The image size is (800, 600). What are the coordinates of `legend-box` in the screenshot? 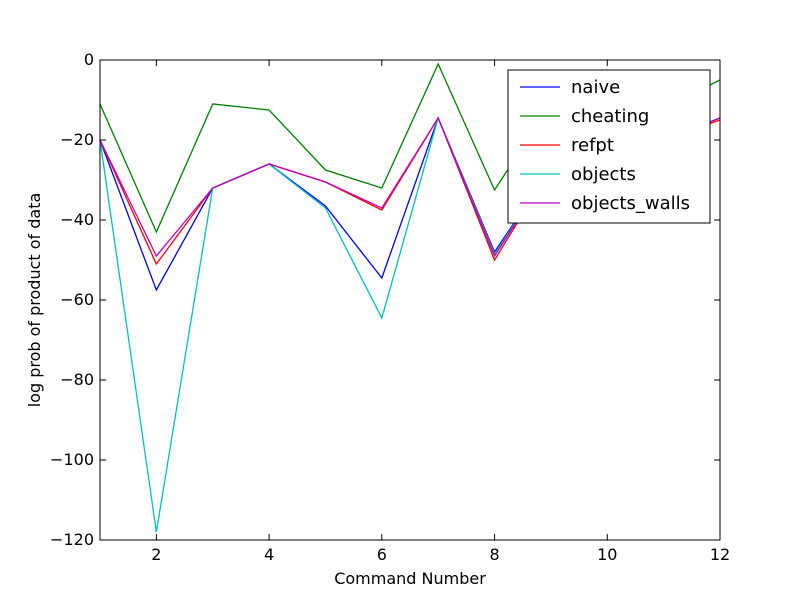 It's located at (609, 146).